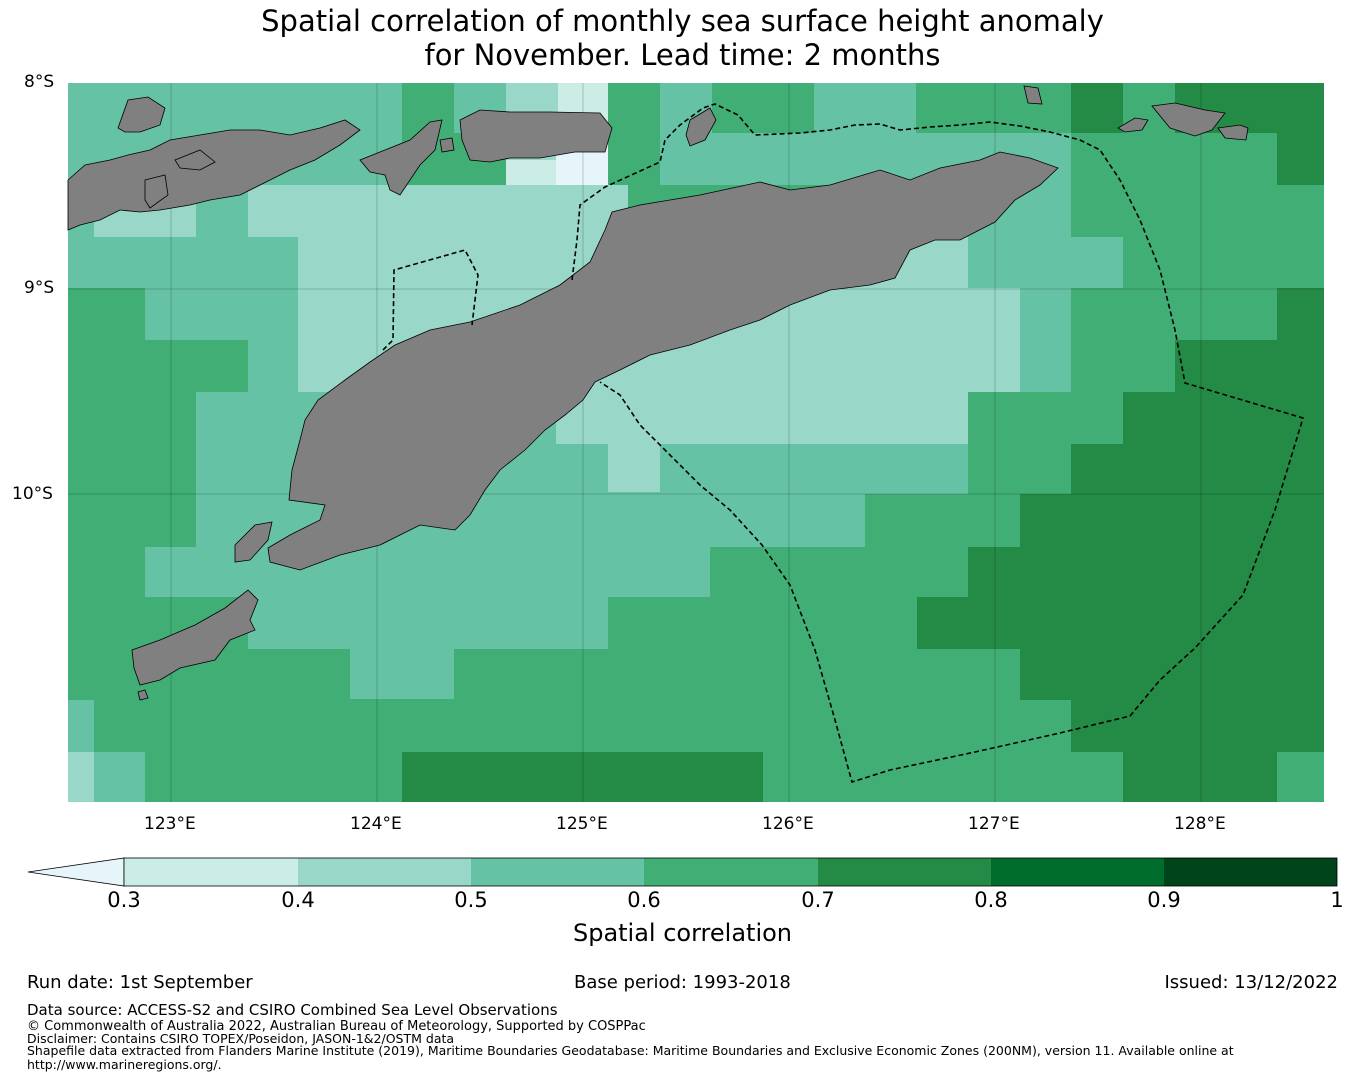 The image size is (1365, 1080). Describe the element at coordinates (211, 872) in the screenshot. I see `colorbar-bin-0.3-0.4` at that location.